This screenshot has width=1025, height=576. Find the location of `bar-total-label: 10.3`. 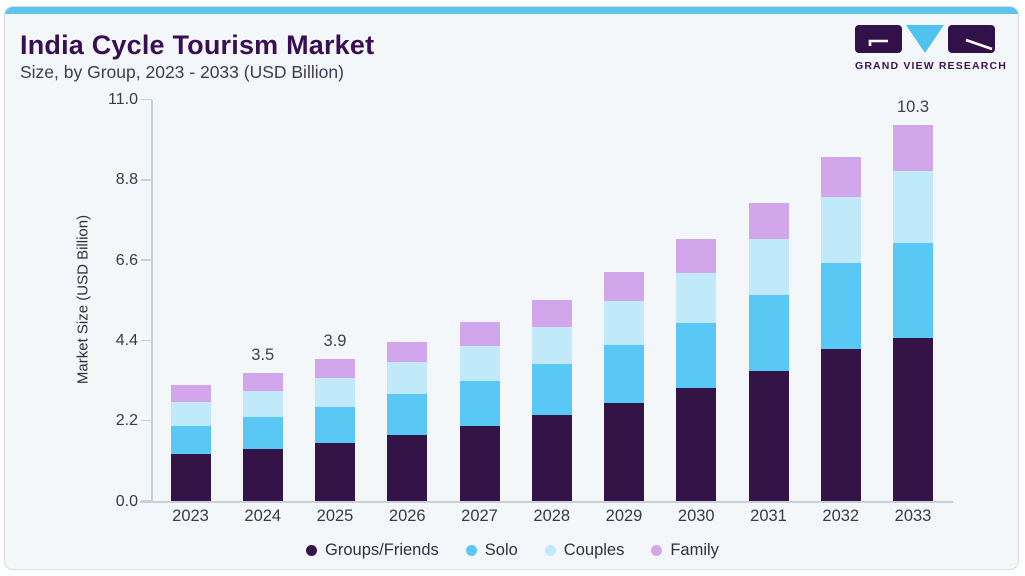

bar-total-label: 10.3 is located at coordinates (913, 107).